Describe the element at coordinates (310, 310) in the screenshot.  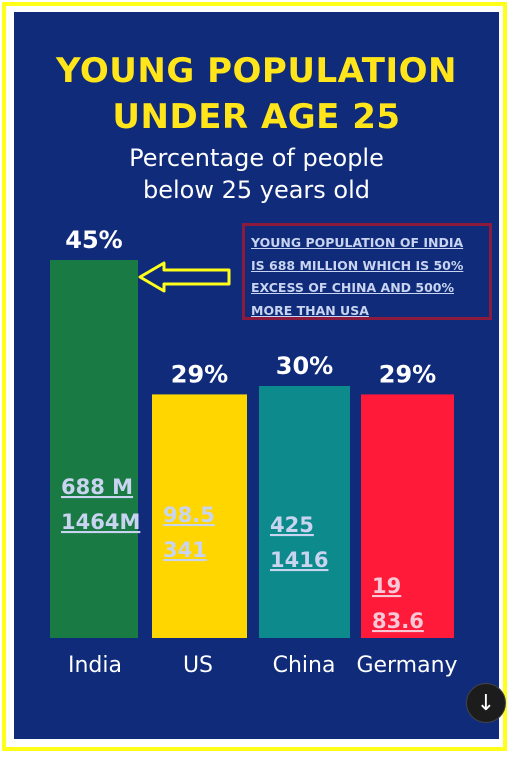
I see `annotation-line-4: MORE THAN USA` at that location.